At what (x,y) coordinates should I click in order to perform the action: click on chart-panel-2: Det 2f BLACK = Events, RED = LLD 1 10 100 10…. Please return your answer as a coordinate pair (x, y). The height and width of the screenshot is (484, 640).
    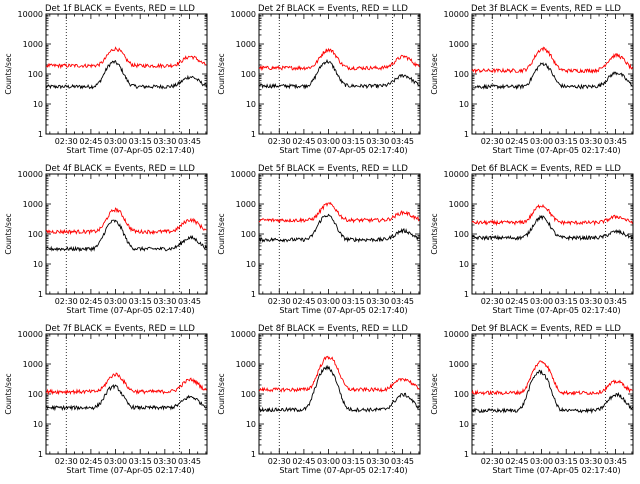
    Looking at the image, I should click on (319, 79).